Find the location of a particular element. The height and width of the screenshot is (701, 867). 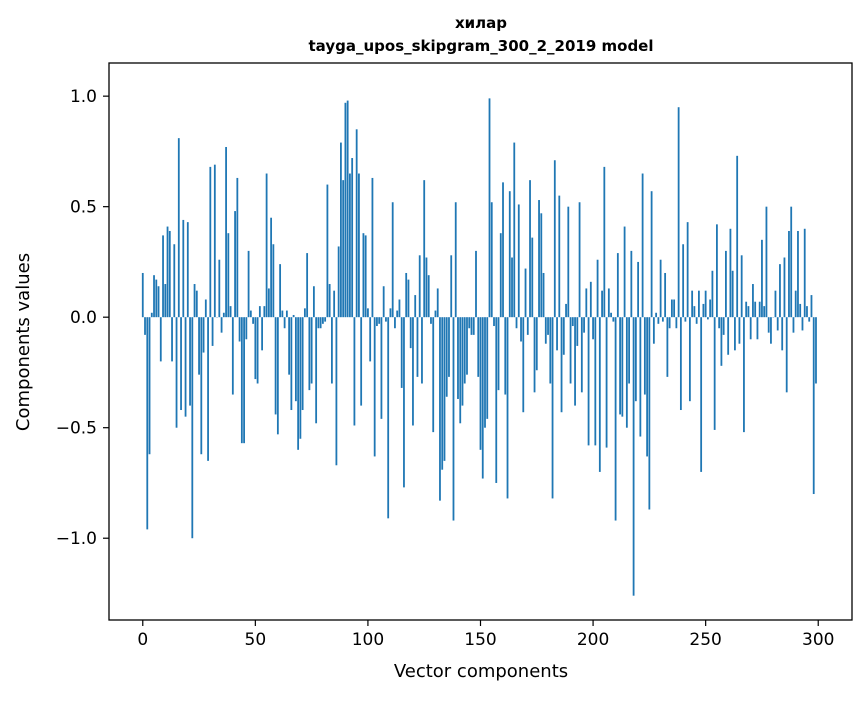

chart-subtitle: tayga_upos_skipgram_300_2_2019 model is located at coordinates (481, 46).